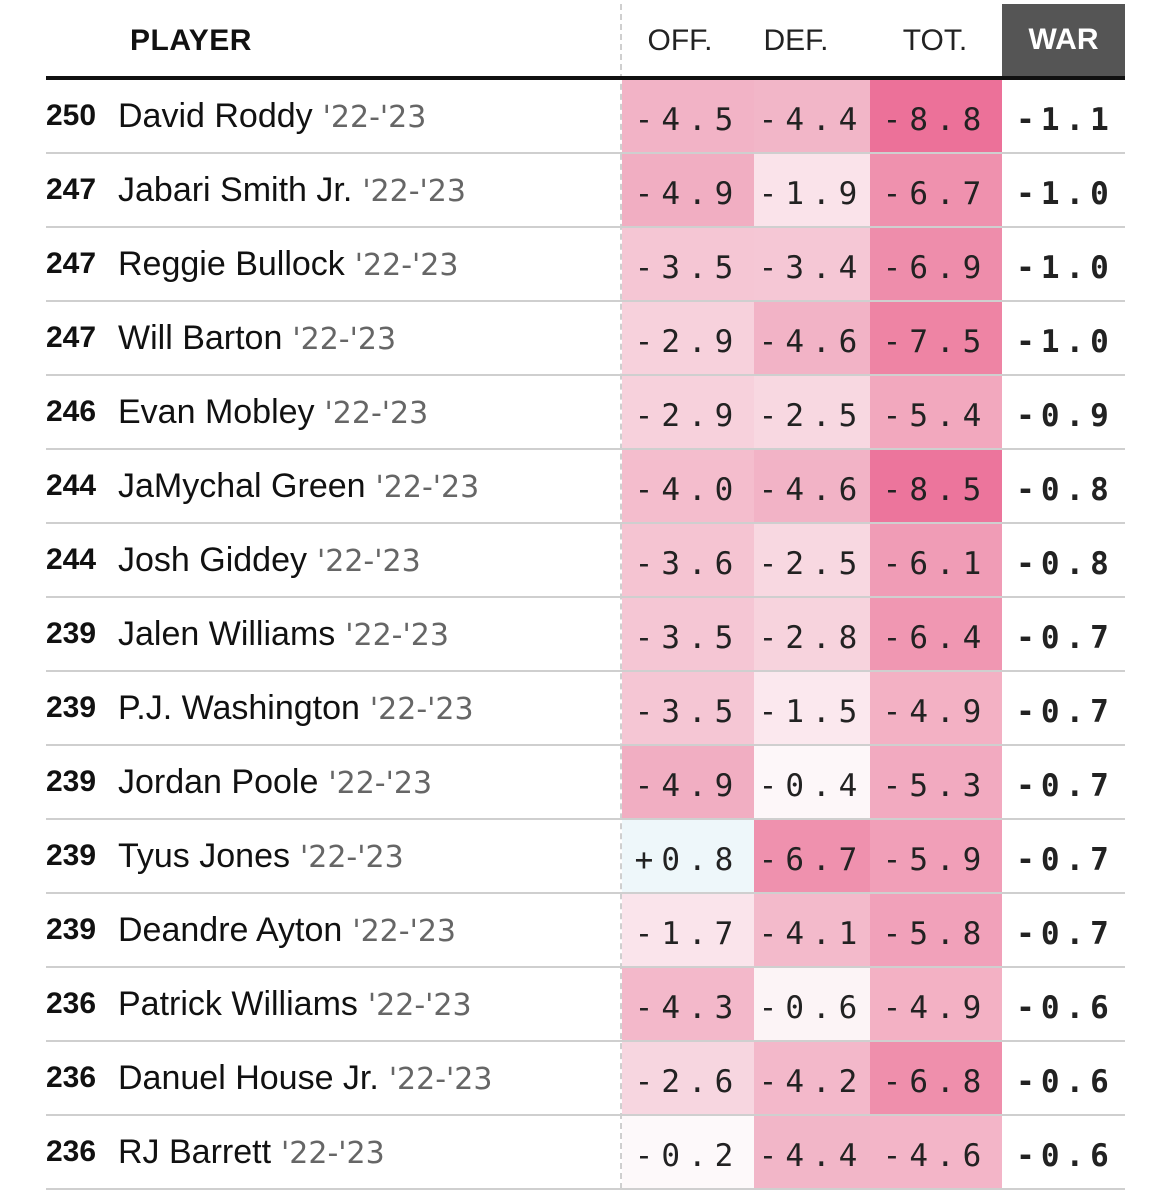 This screenshot has width=1170, height=1196. What do you see at coordinates (688, 782) in the screenshot?
I see `off-value: -4.9` at bounding box center [688, 782].